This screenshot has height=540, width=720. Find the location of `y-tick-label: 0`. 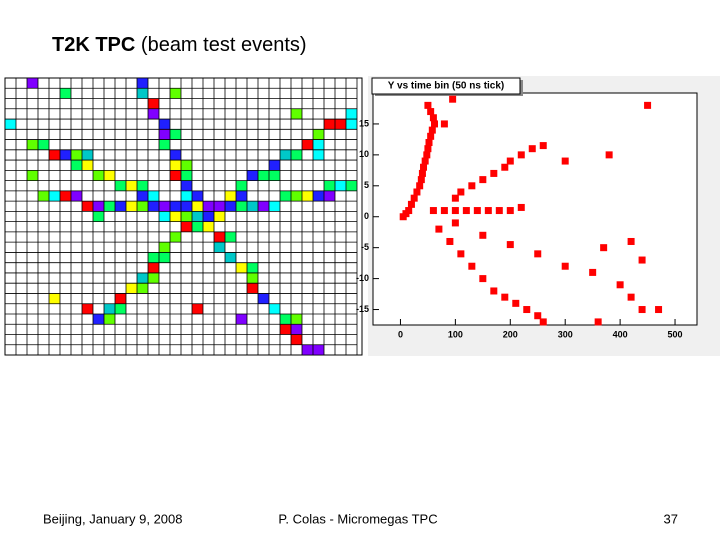

y-tick-label: 0 is located at coordinates (366, 216).